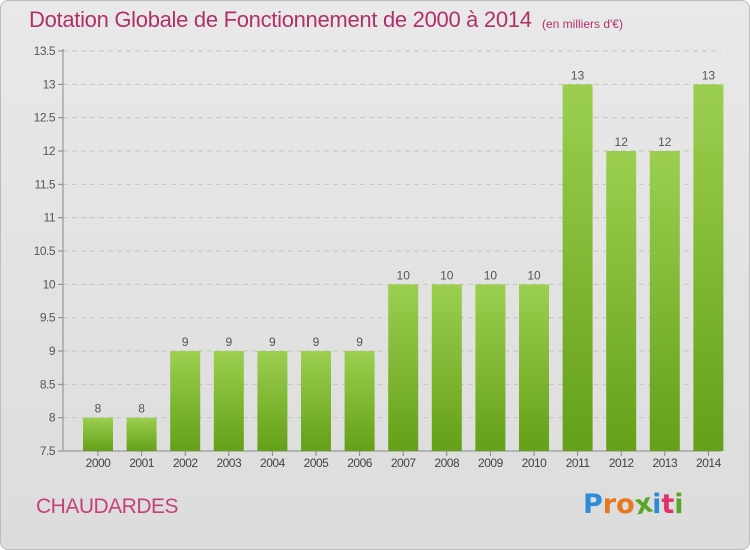 This screenshot has height=550, width=750. I want to click on y-tick-label: 8.5, so click(48, 384).